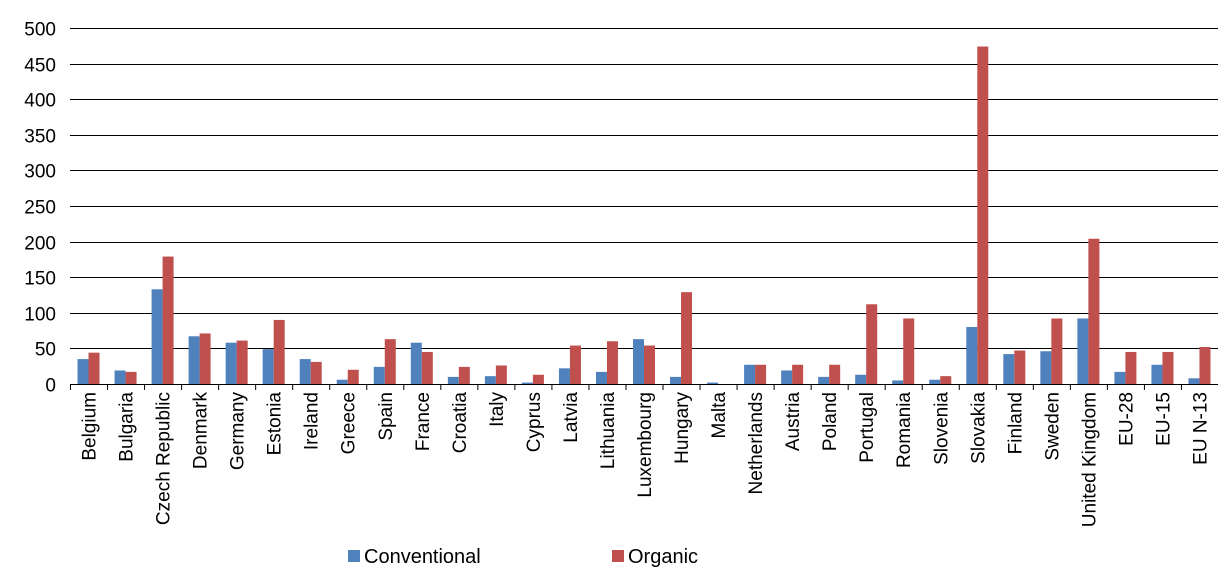 This screenshot has height=572, width=1218. I want to click on bar-conventional-slovakia, so click(972, 355).